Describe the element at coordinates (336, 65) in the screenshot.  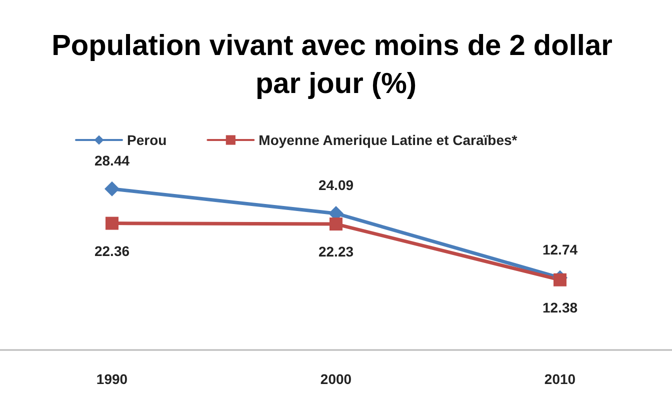
I see `chart-title: Population vivant avec moins de 2 dollar par jour (%)` at that location.